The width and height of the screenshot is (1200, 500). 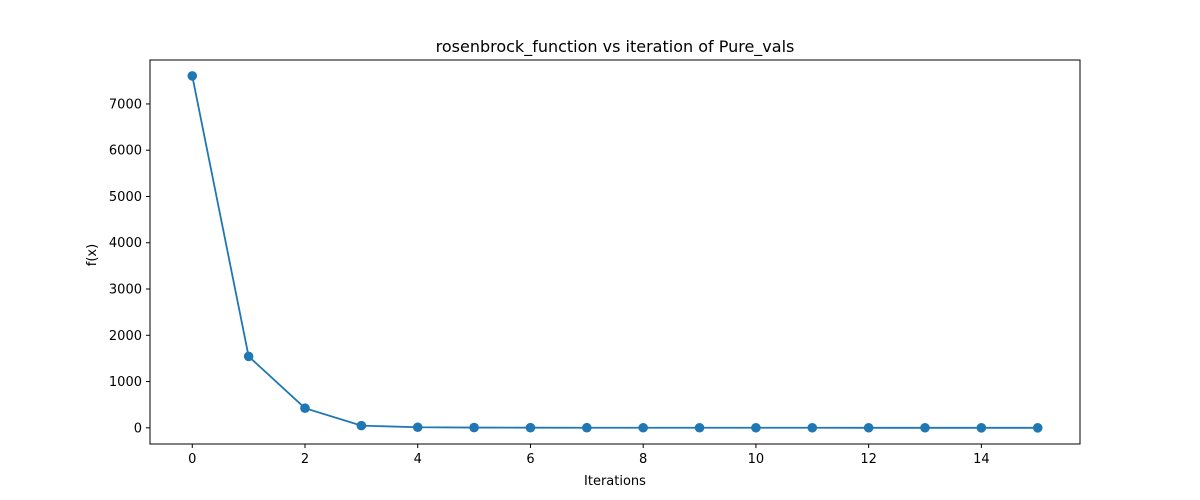 What do you see at coordinates (615, 481) in the screenshot?
I see `x-axis-label: Iterations` at bounding box center [615, 481].